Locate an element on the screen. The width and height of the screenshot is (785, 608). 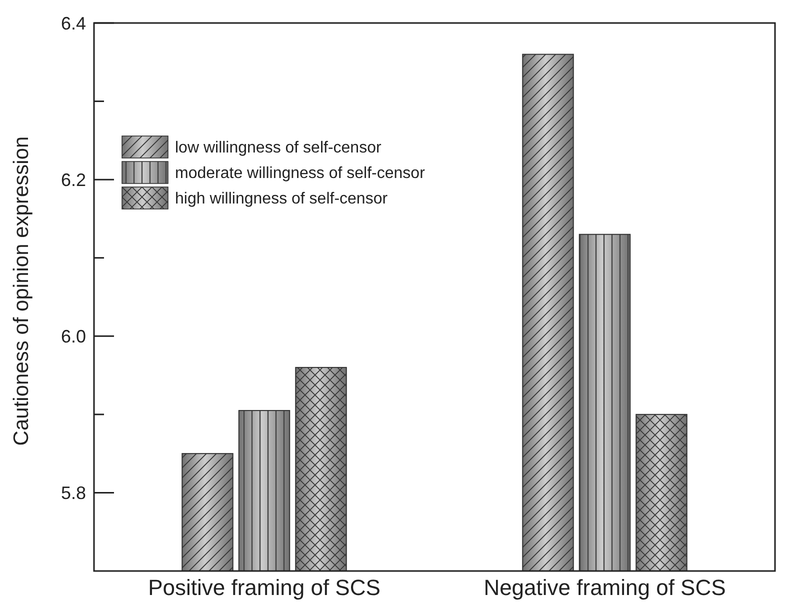
legend-label: moderate willingness of self-censor is located at coordinates (300, 173).